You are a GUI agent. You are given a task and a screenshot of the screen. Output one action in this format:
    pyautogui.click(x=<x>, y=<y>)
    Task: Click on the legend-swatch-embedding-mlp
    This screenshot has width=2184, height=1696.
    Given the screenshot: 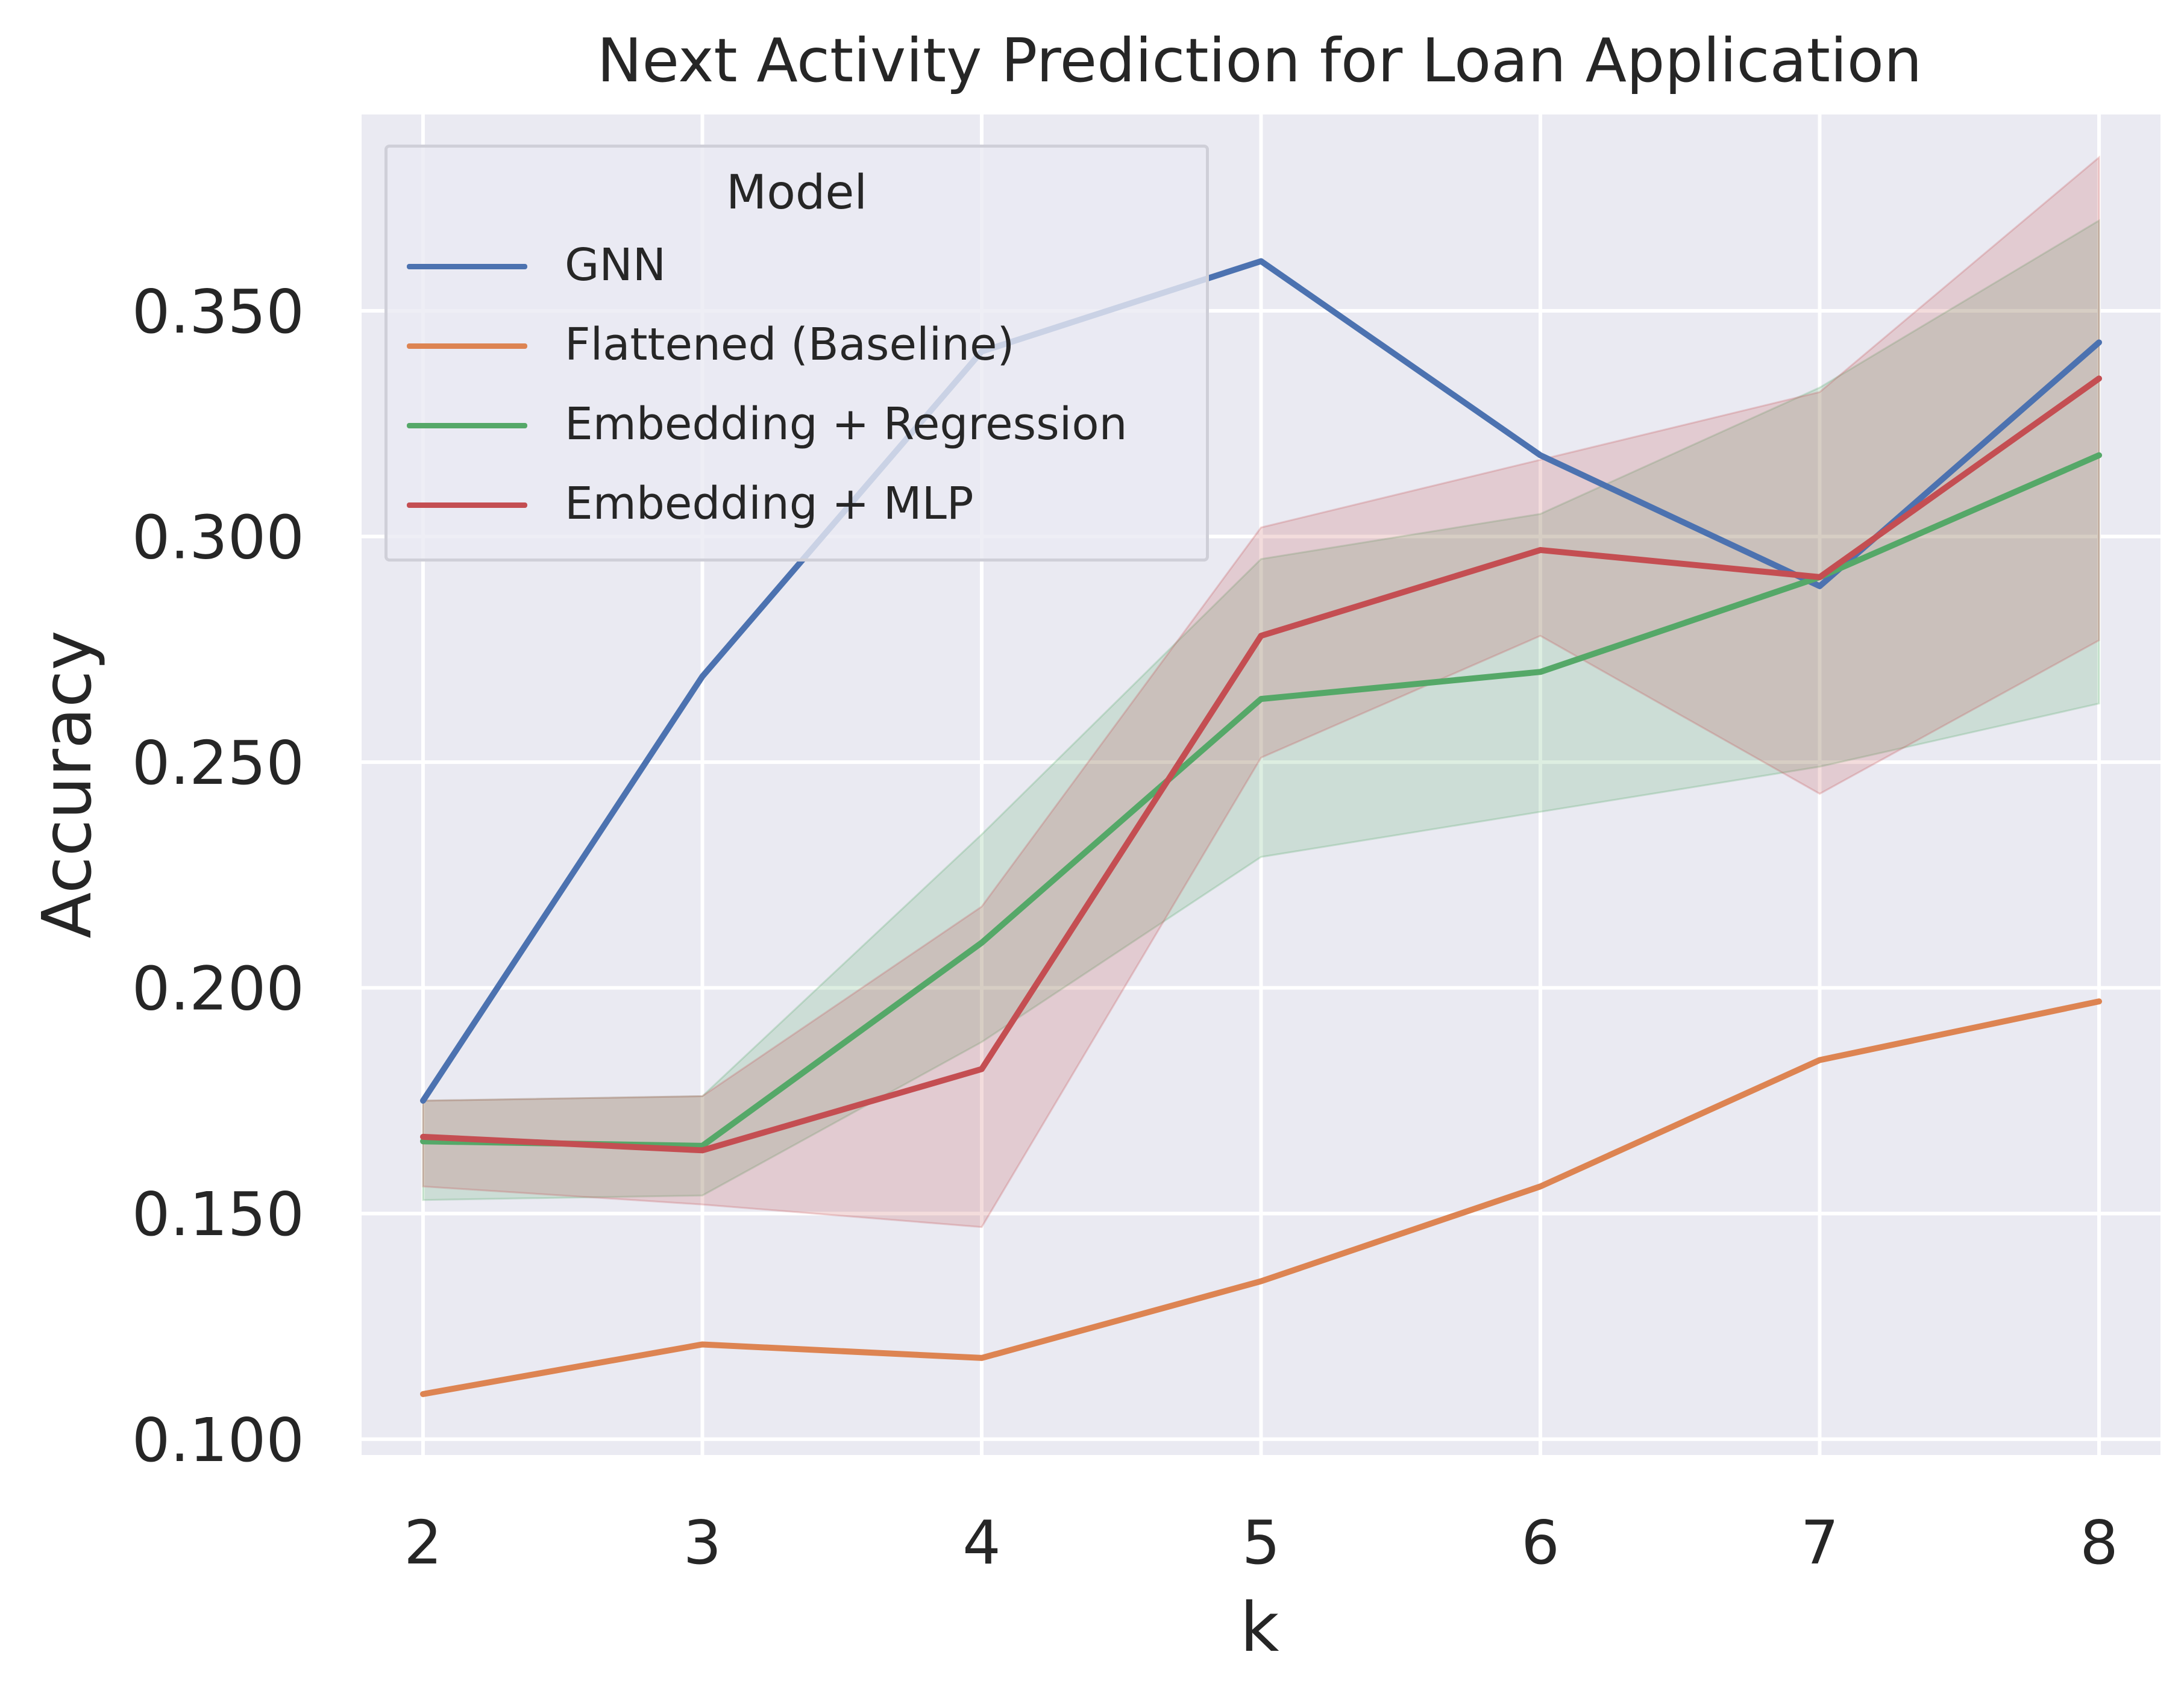 What is the action you would take?
    pyautogui.click(x=467, y=505)
    